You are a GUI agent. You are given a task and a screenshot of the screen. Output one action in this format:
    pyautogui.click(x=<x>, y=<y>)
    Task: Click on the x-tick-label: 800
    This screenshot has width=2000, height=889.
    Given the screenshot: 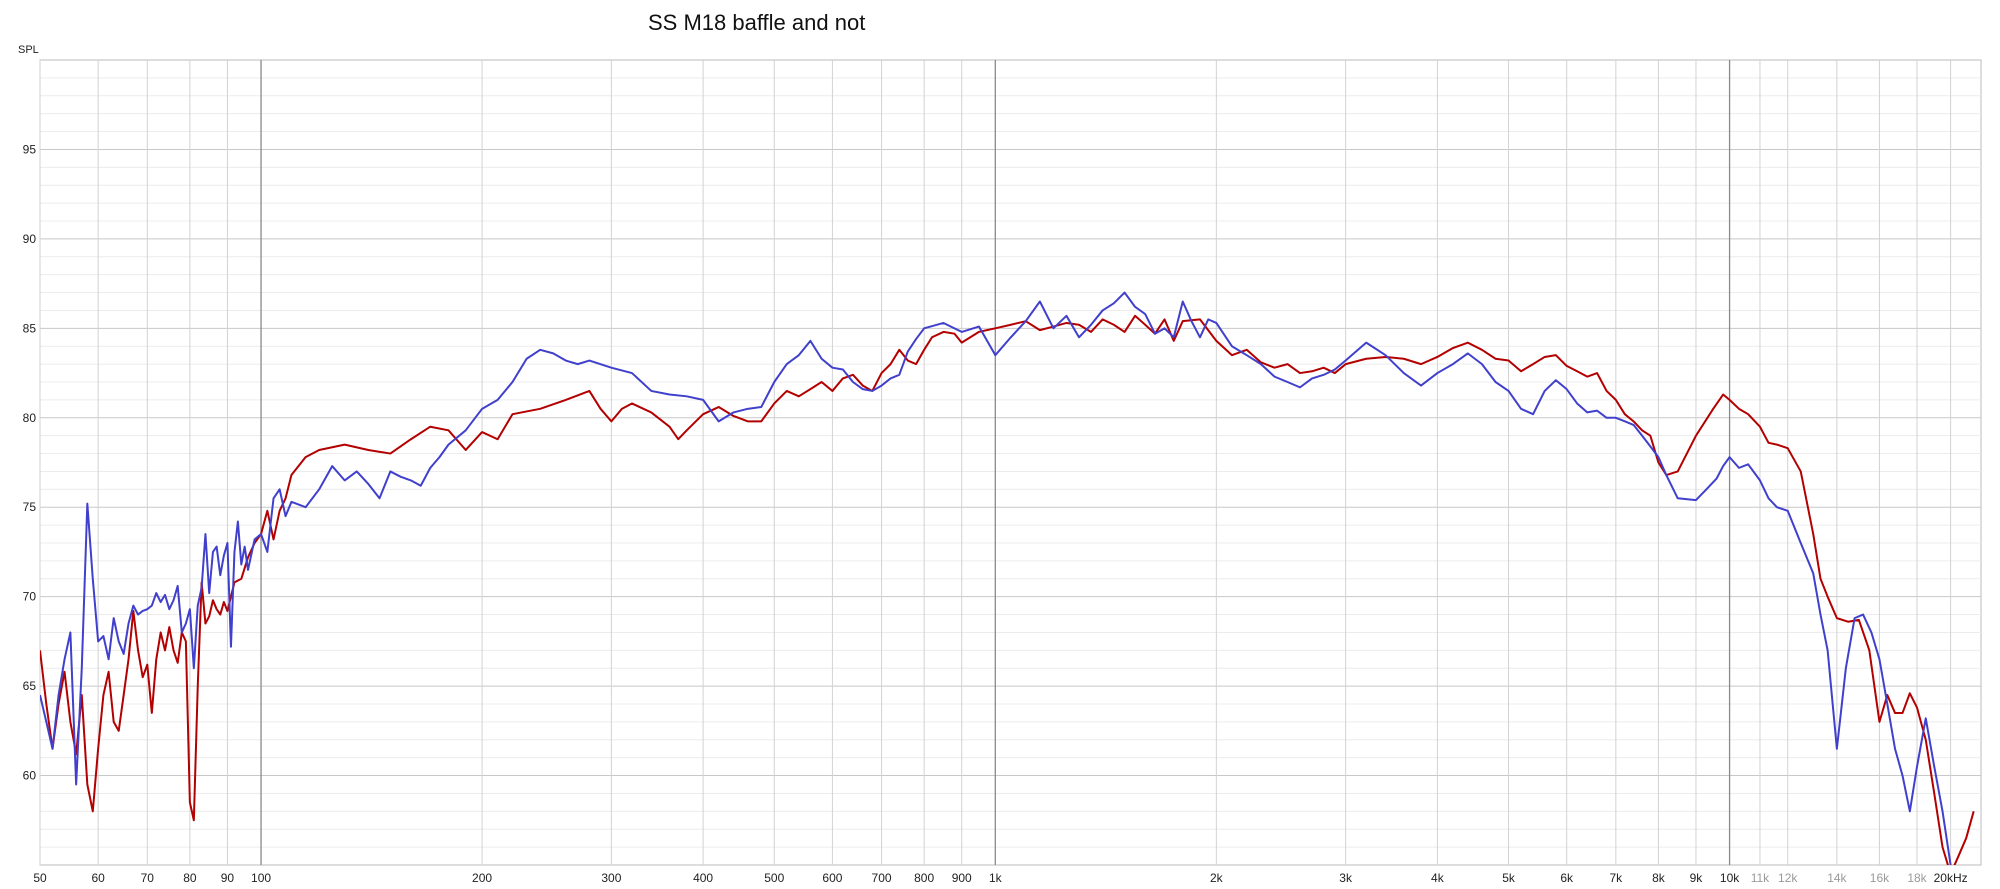 What is the action you would take?
    pyautogui.click(x=924, y=878)
    